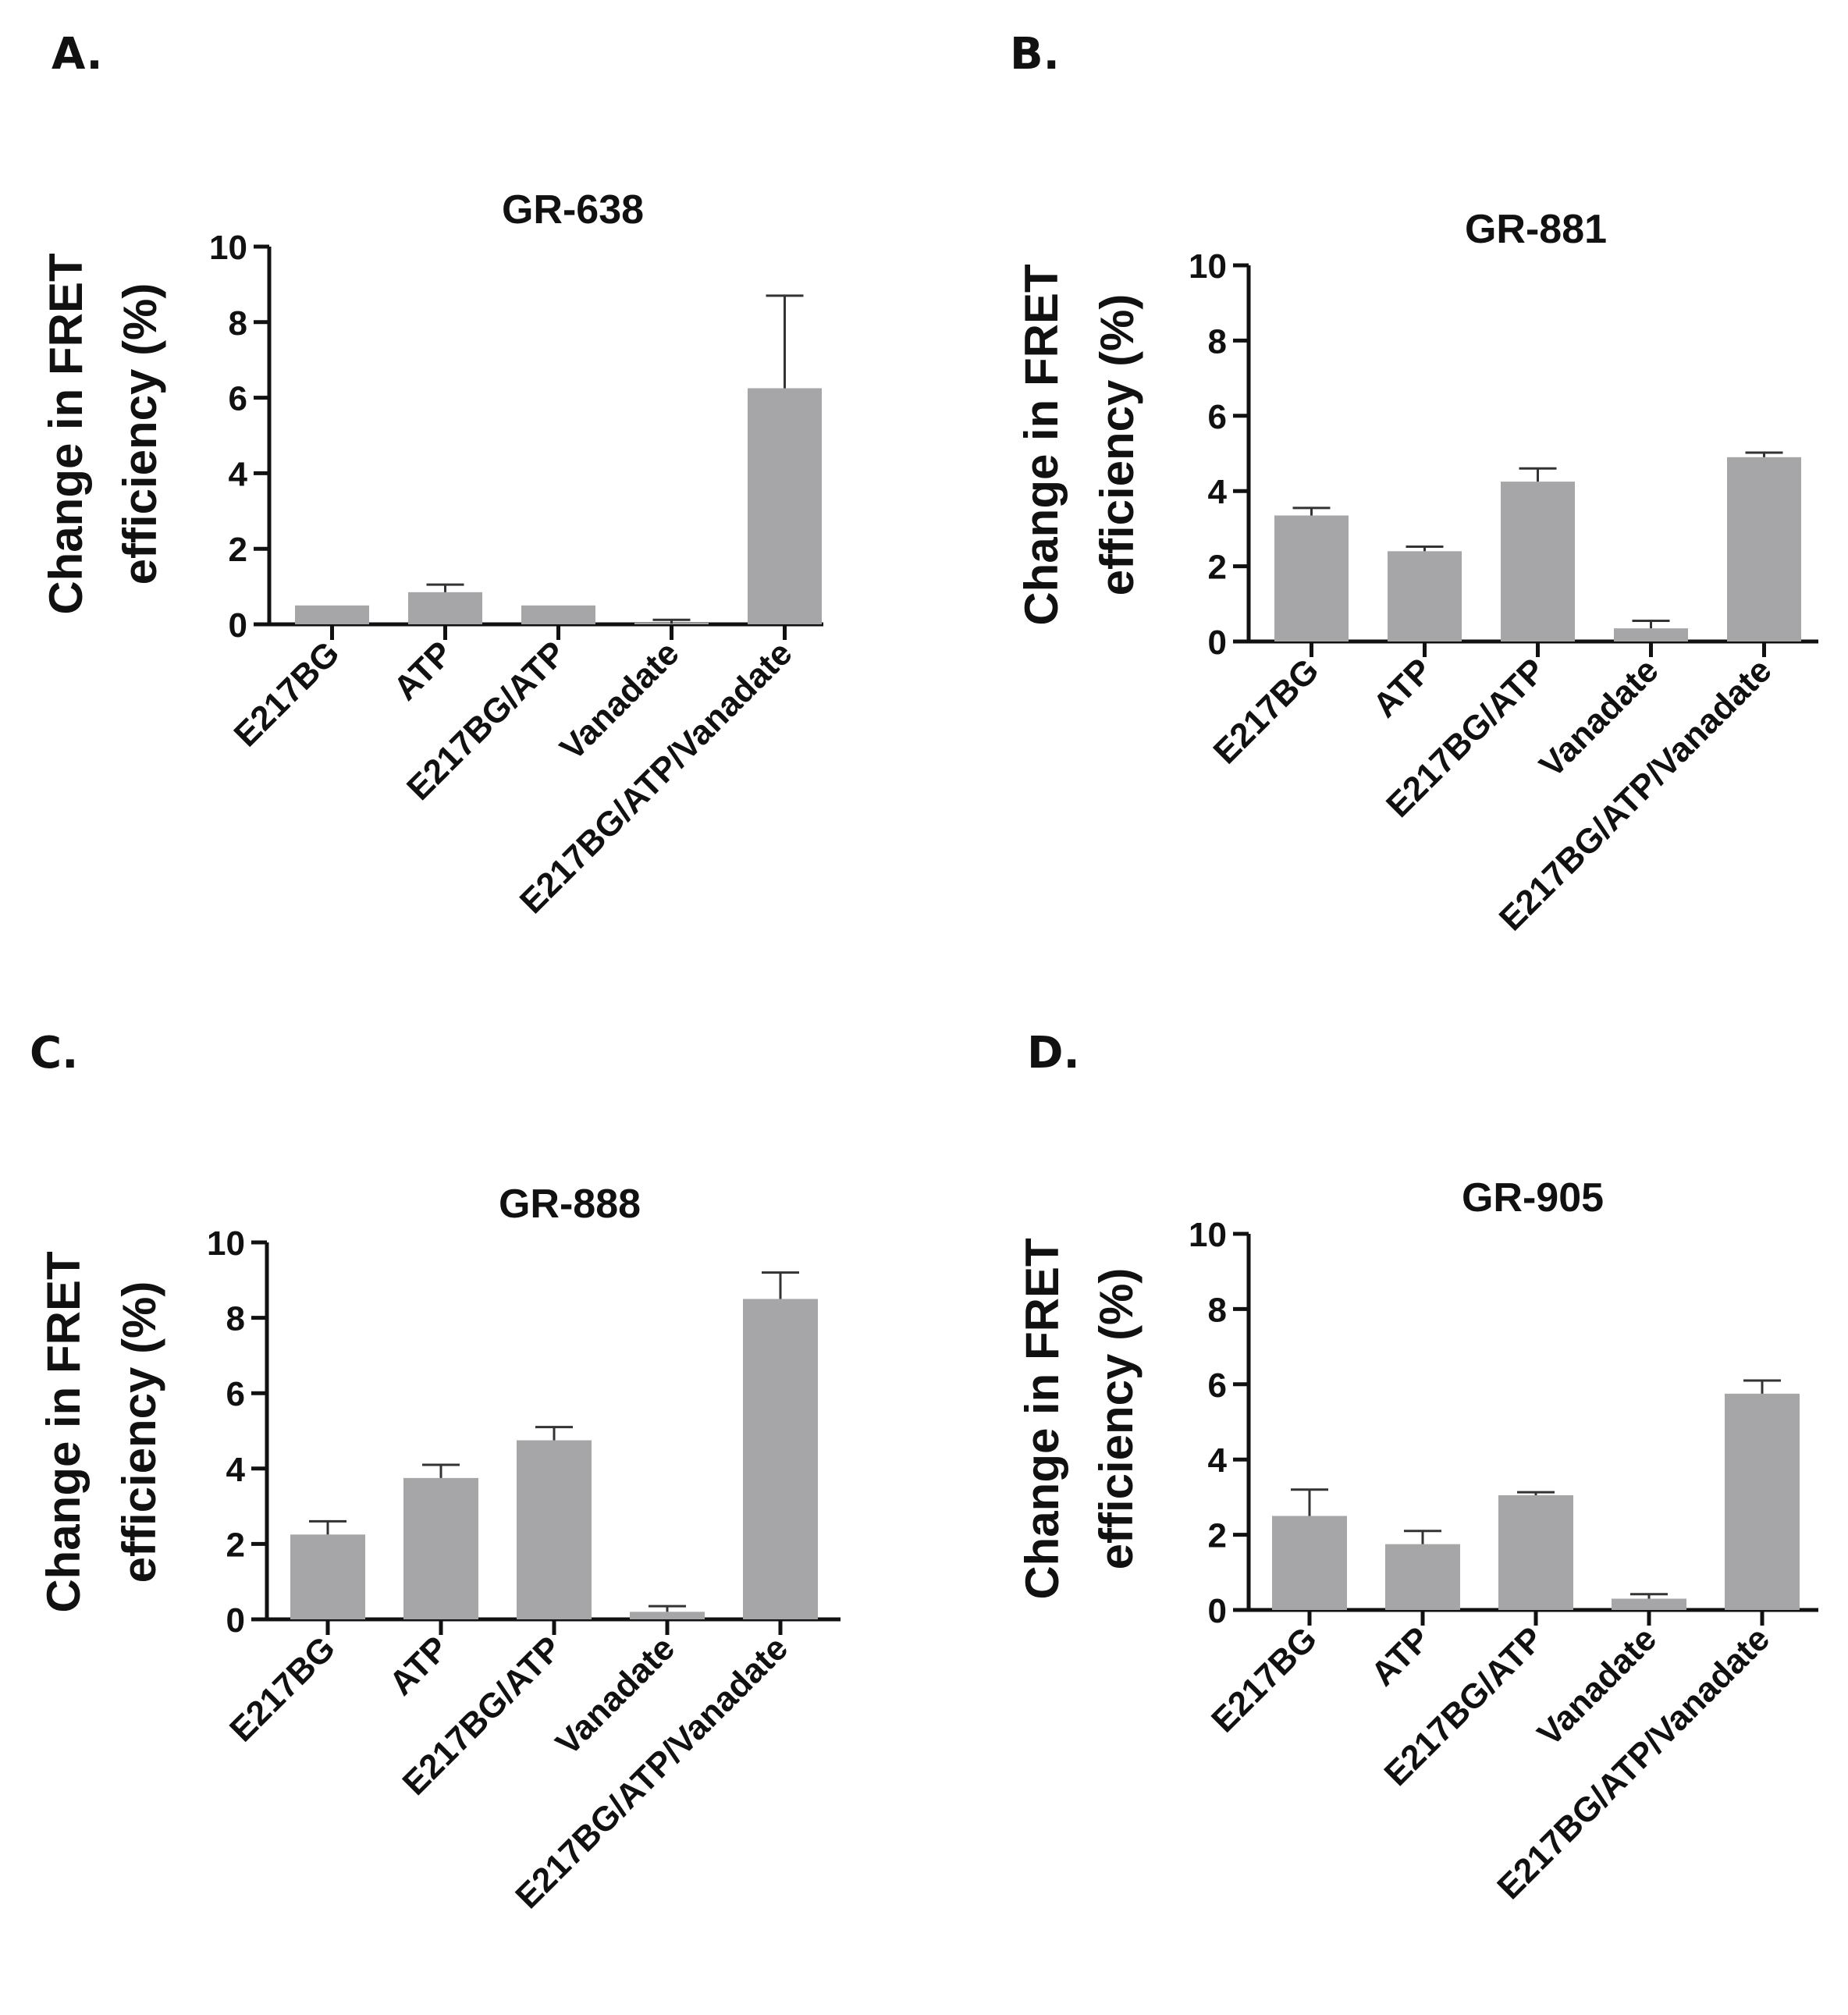 This screenshot has width=1848, height=2015. Describe the element at coordinates (1536, 230) in the screenshot. I see `chart-title: GR-881` at that location.